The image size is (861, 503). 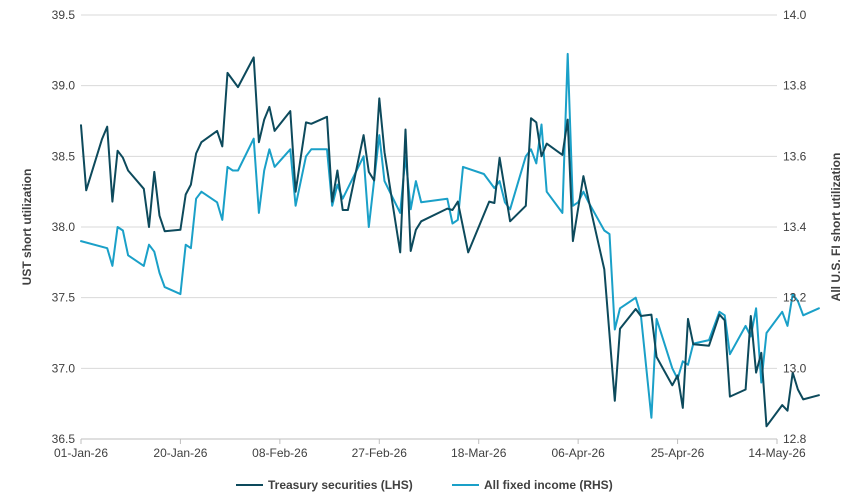 What do you see at coordinates (27, 227) in the screenshot?
I see `left-axis-title: UST short utilization` at bounding box center [27, 227].